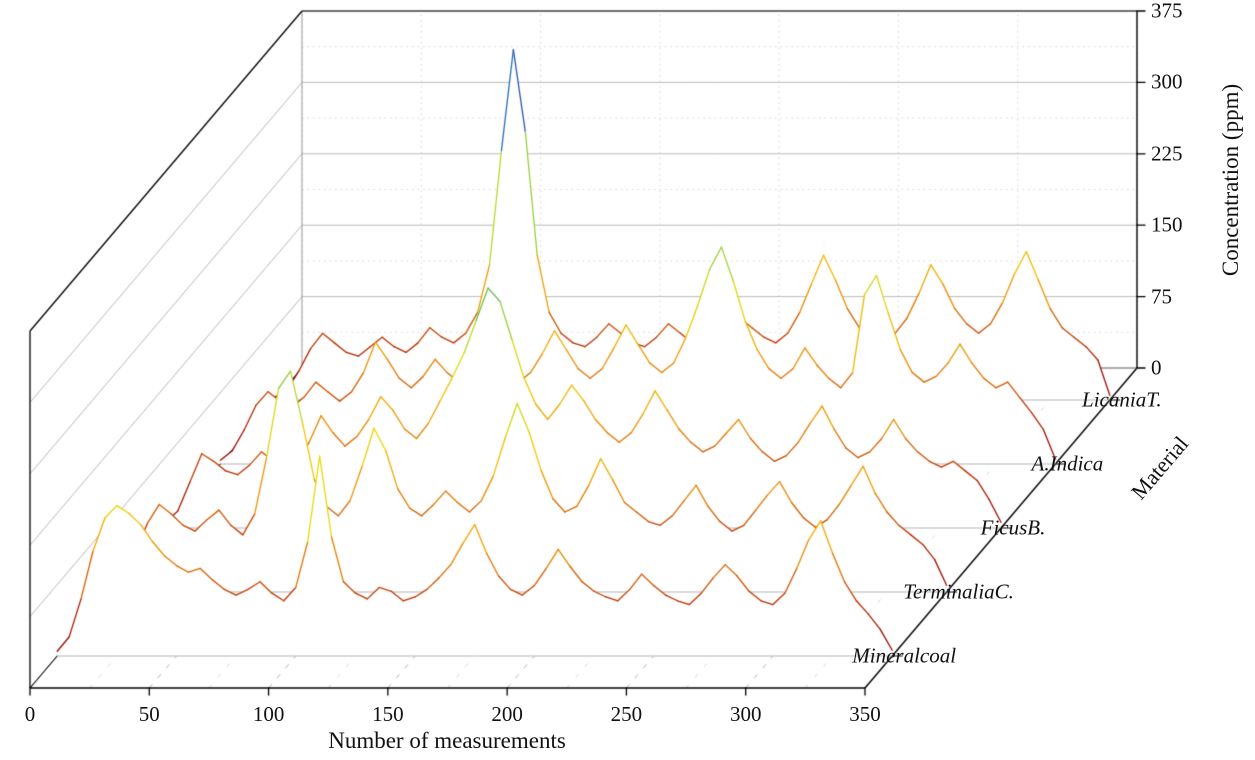  Describe the element at coordinates (1122, 399) in the screenshot. I see `series-label: LicaniaT.` at that location.